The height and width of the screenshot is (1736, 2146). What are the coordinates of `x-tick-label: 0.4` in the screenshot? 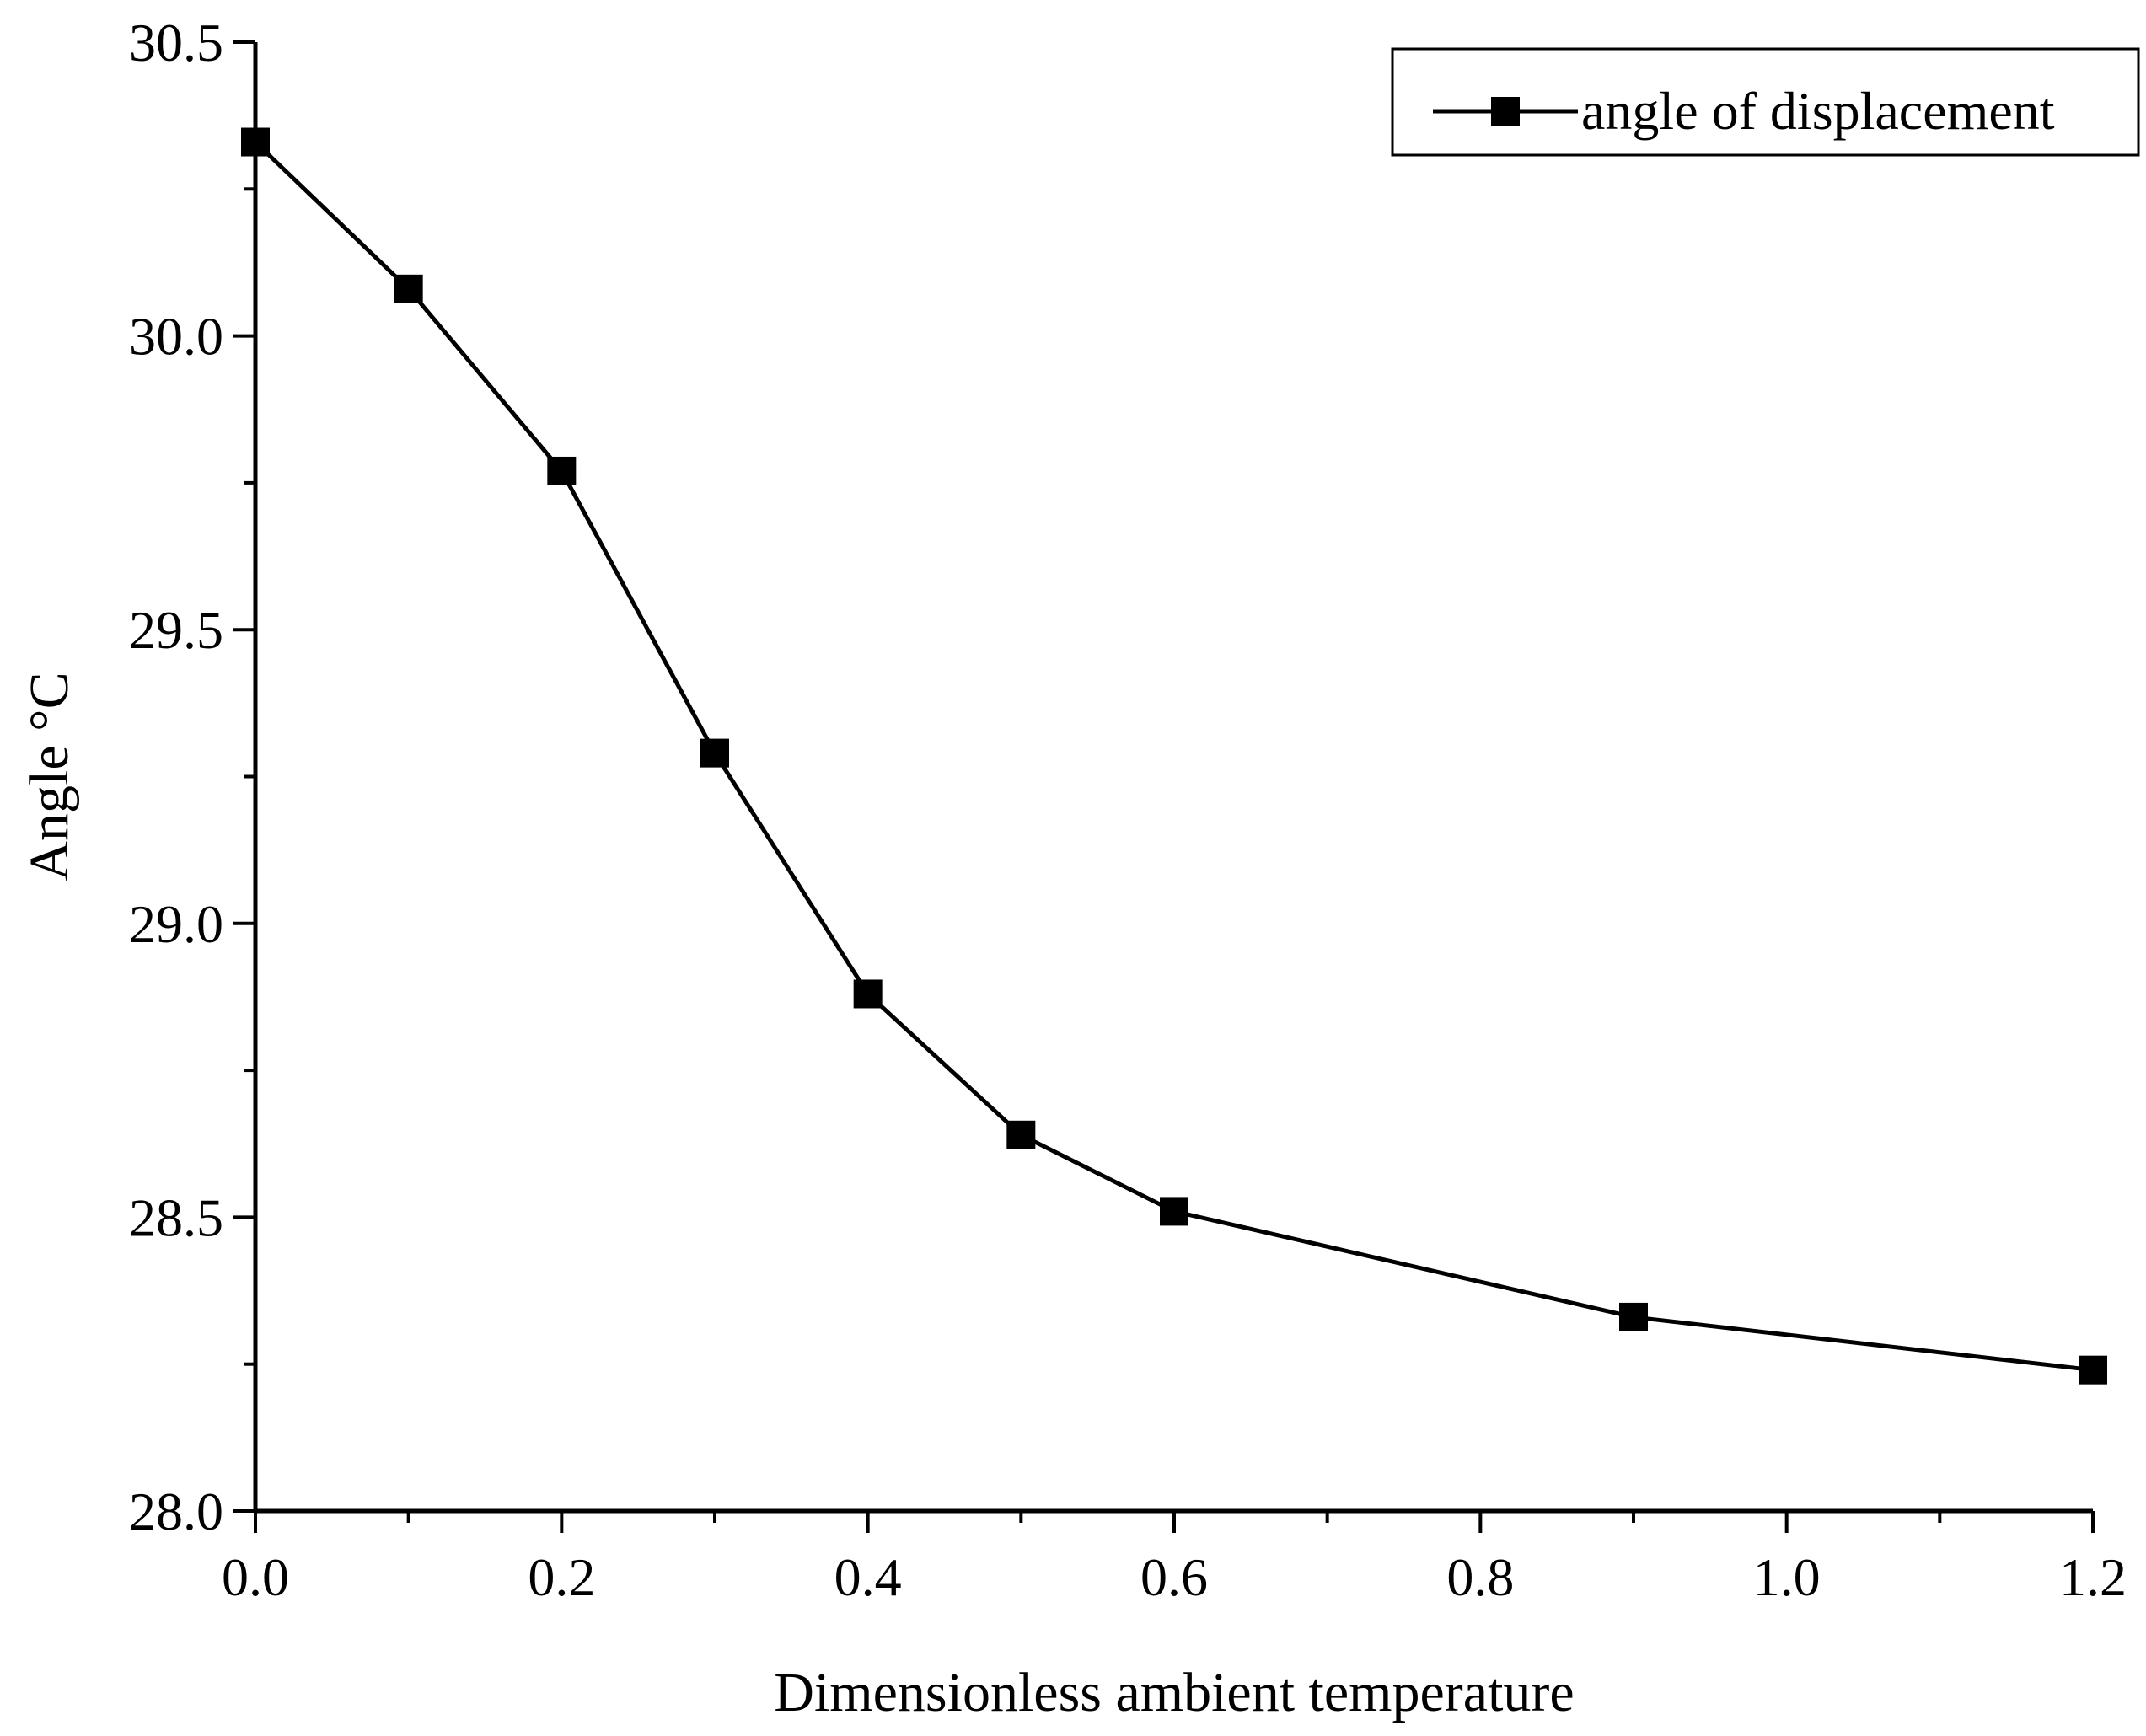 It's located at (868, 1577).